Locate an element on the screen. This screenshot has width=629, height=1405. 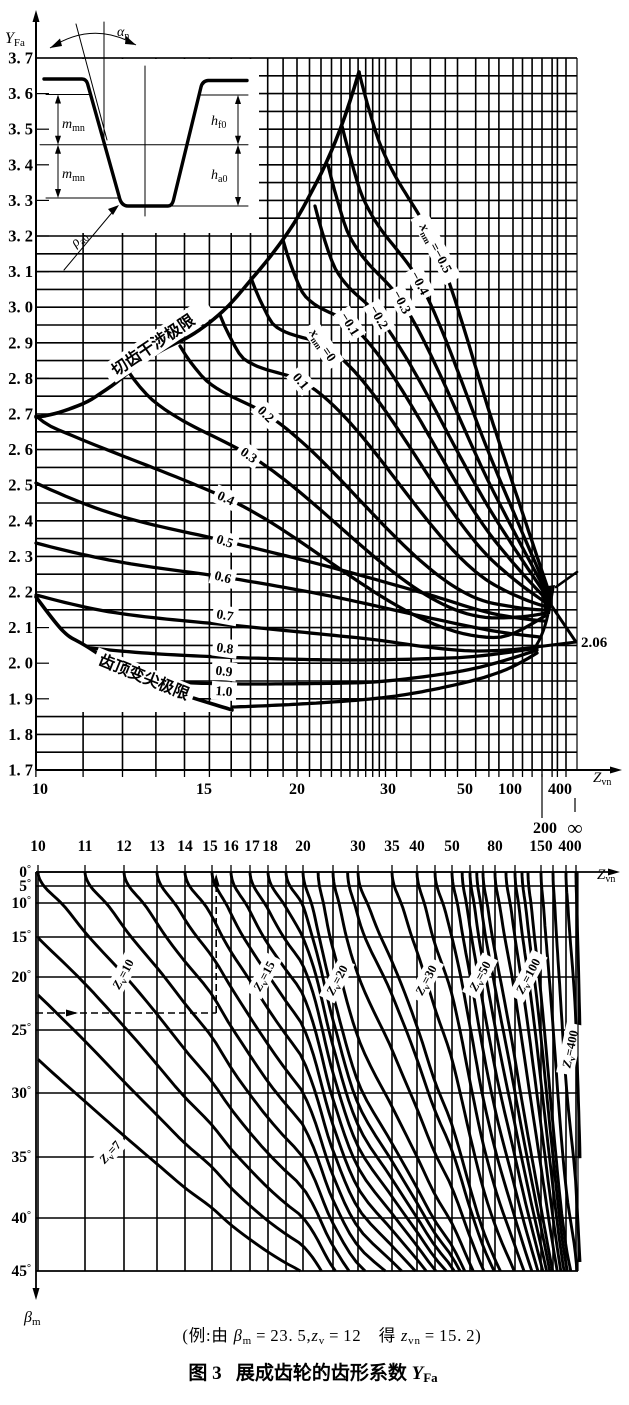
svg-text: 2. 2 is located at coordinates (20, 592).